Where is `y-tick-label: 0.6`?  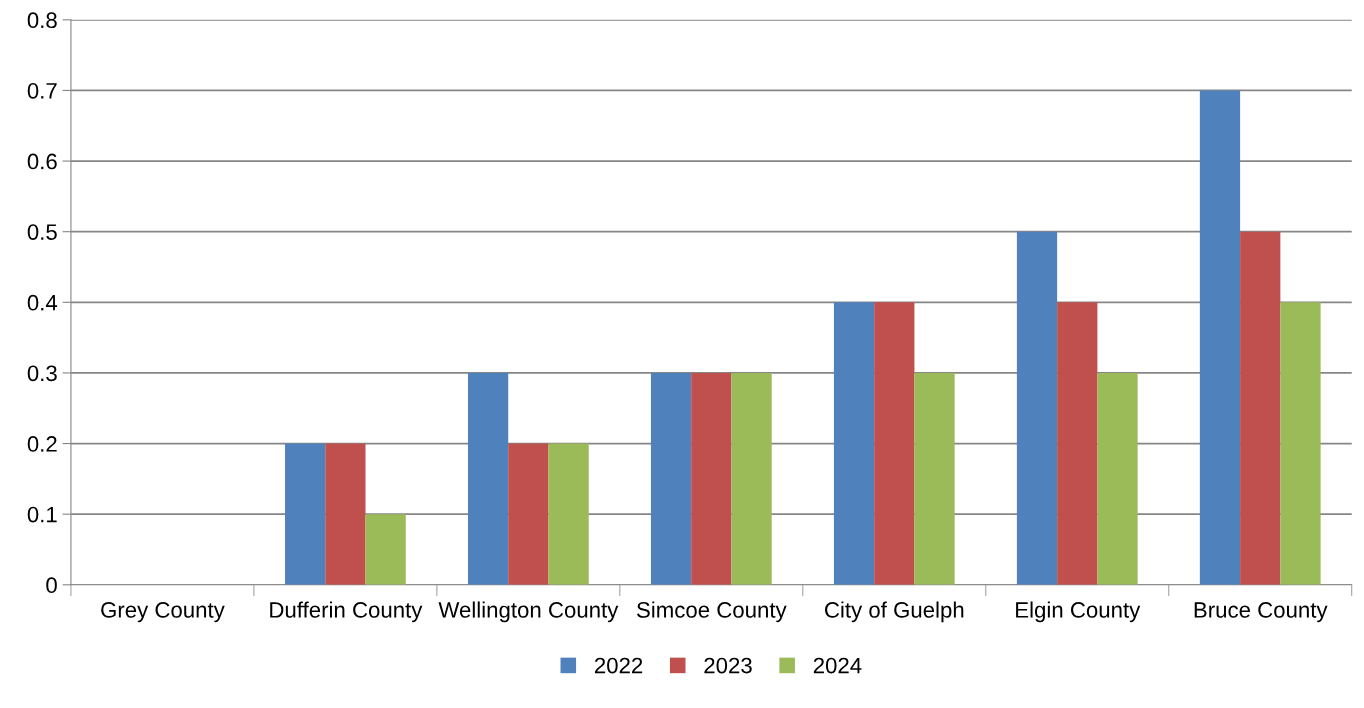 y-tick-label: 0.6 is located at coordinates (42, 161).